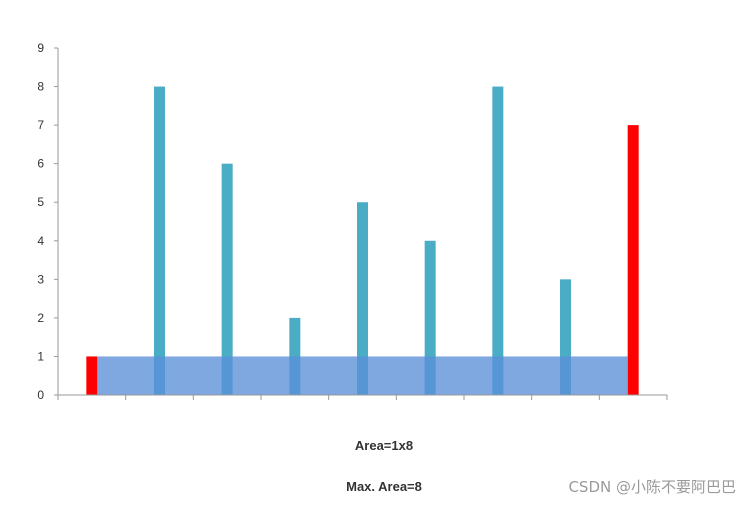 The height and width of the screenshot is (505, 750). Describe the element at coordinates (40, 87) in the screenshot. I see `y-tick-label: 8` at that location.